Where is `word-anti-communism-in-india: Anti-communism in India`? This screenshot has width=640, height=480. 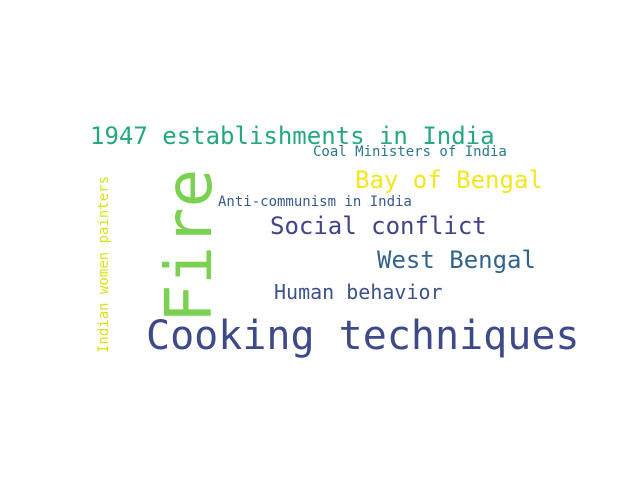 word-anti-communism-in-india: Anti-communism in India is located at coordinates (315, 202).